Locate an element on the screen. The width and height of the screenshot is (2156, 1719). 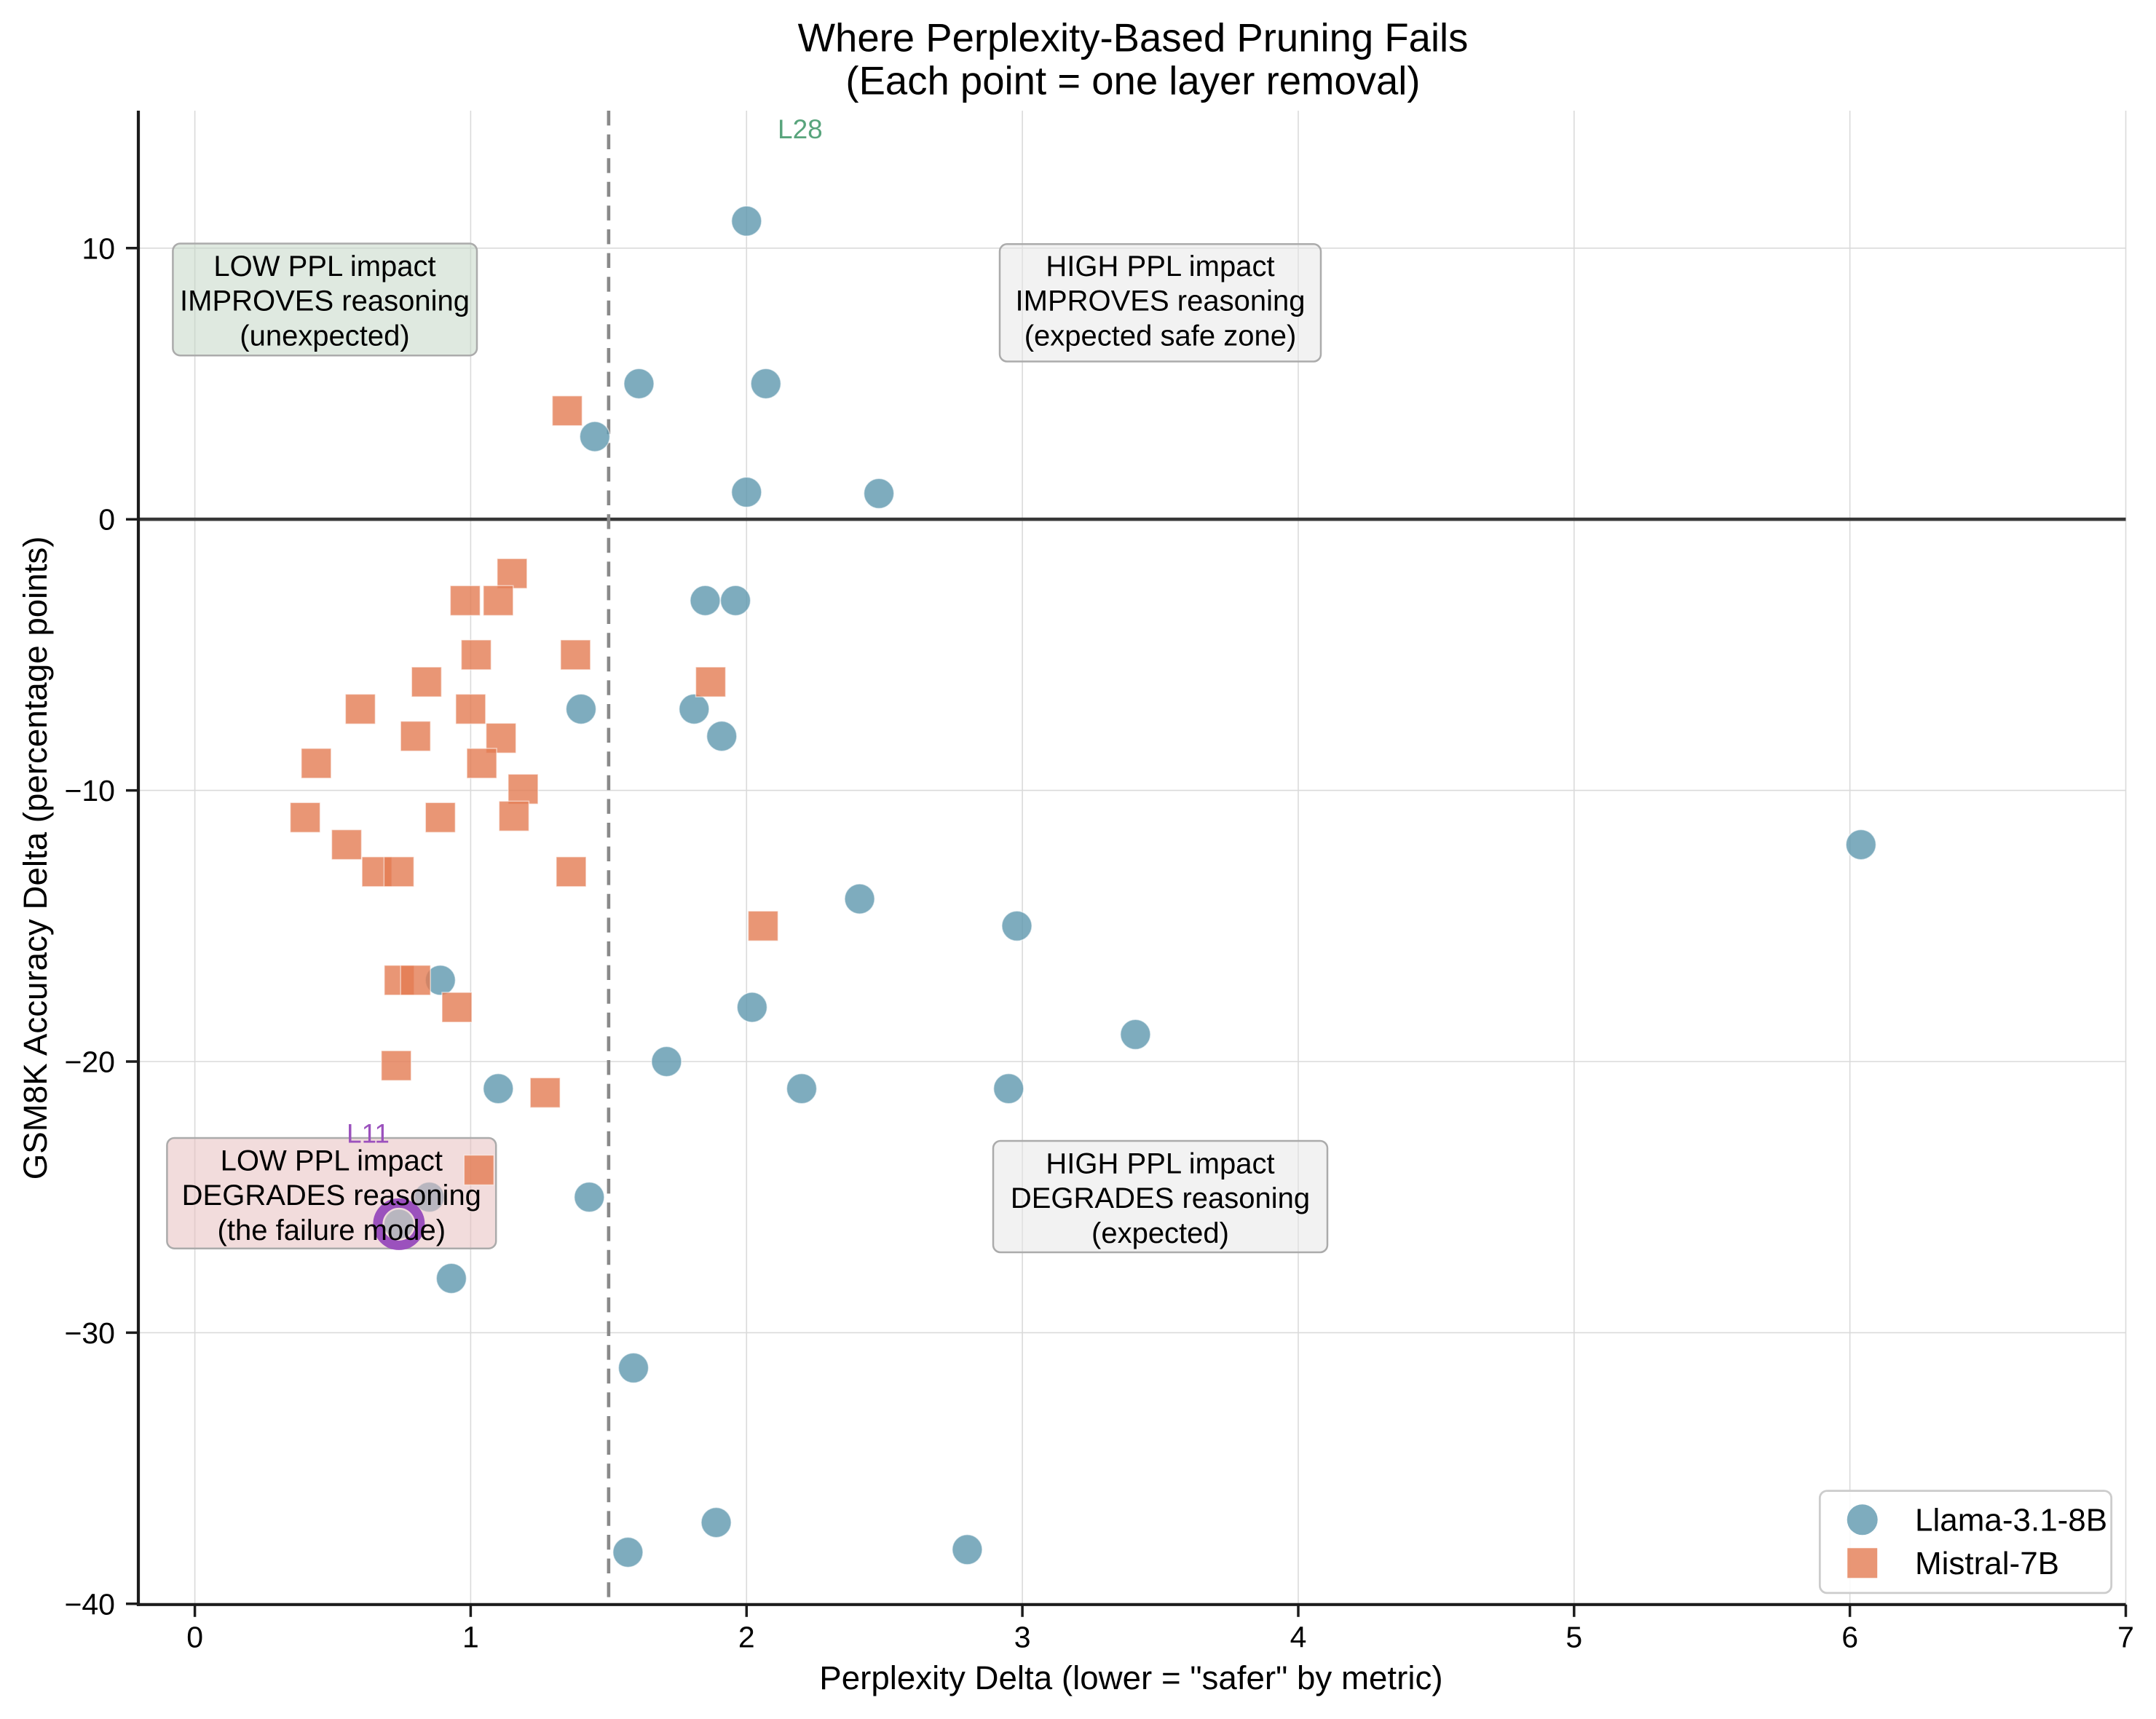
svg-text: (unexpected) is located at coordinates (324, 336).